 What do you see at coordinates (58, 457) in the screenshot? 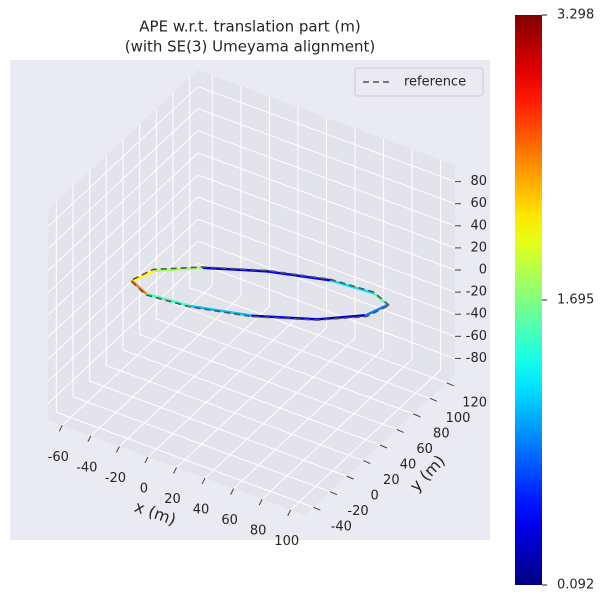
I see `x-tick-label: -60` at bounding box center [58, 457].